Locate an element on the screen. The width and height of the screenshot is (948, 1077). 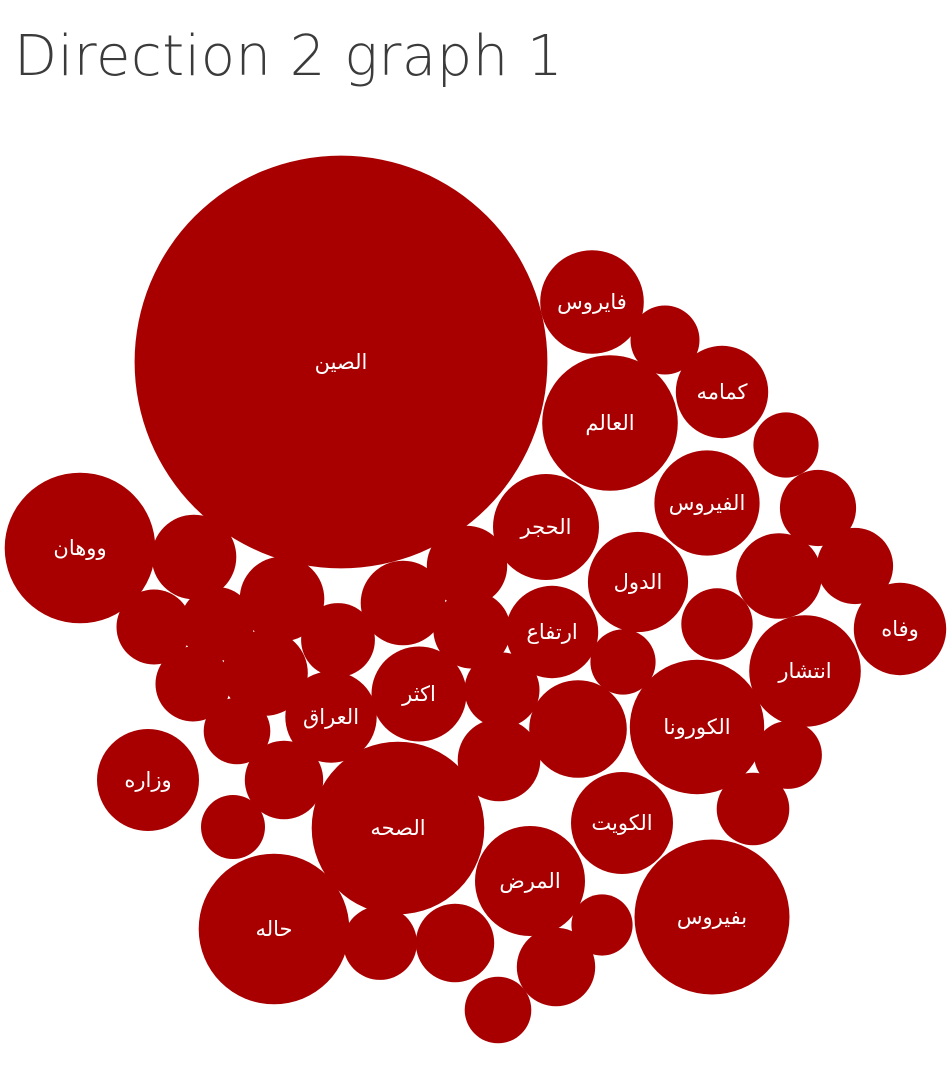
bubble-label: الحجر is located at coordinates (546, 527).